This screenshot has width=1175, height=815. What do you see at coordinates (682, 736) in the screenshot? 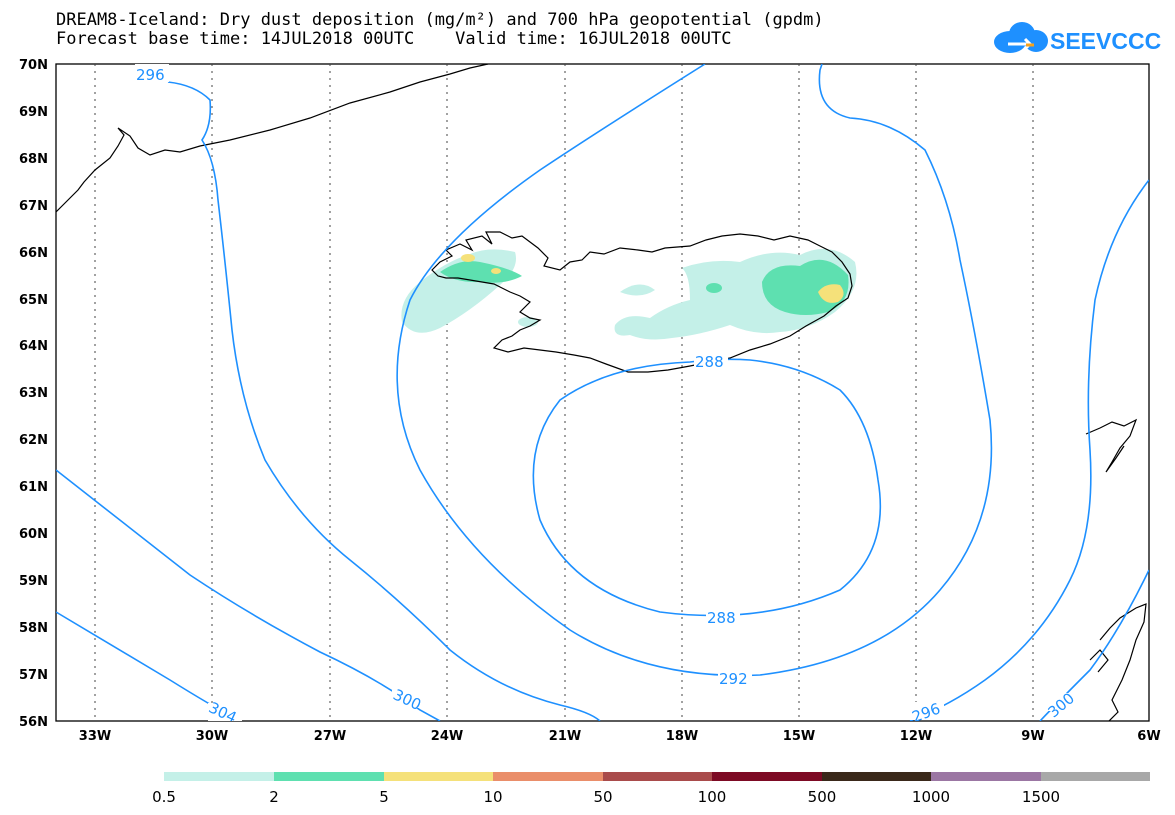
I see `lon-label: 18W` at bounding box center [682, 736].